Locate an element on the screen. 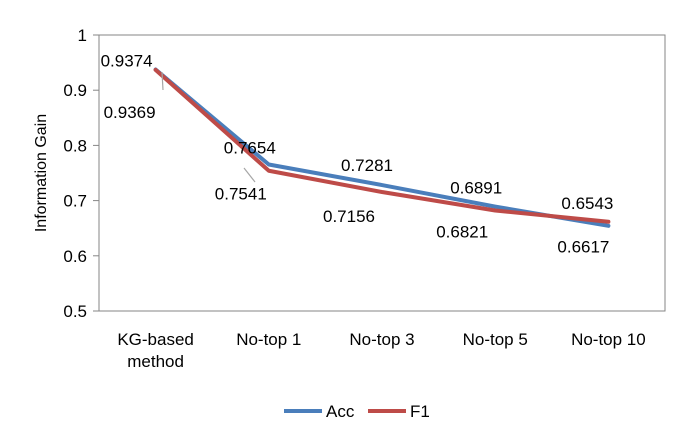 Image resolution: width=689 pixels, height=436 pixels. data-label-acc: 0.7654 is located at coordinates (250, 147).